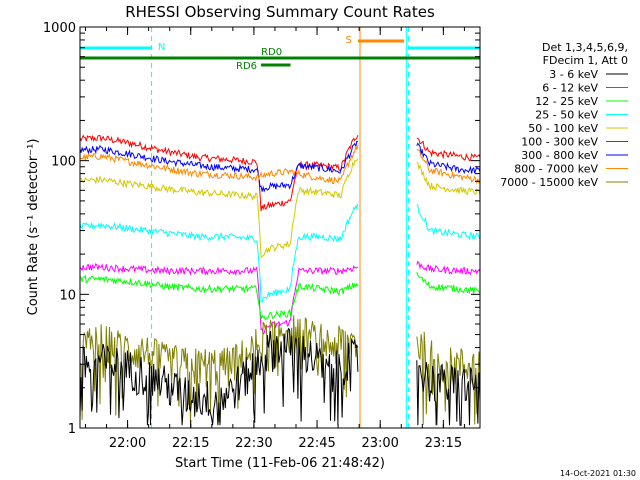  I want to click on legend-label: 7000 - 15000 keV, so click(549, 182).